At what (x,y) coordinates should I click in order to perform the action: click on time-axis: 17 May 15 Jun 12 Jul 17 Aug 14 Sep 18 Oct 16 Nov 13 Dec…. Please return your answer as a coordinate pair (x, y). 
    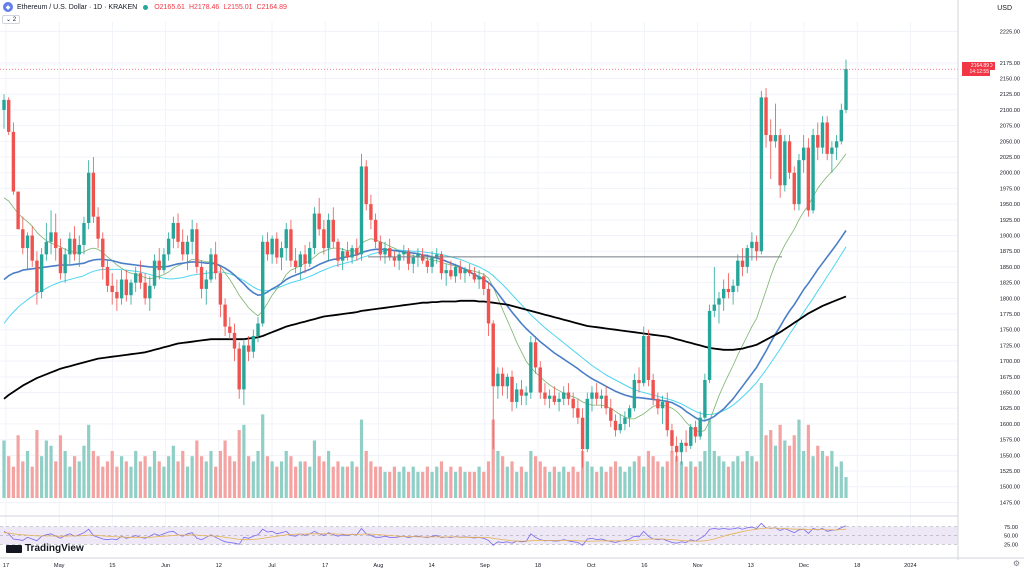
    Looking at the image, I should click on (512, 563).